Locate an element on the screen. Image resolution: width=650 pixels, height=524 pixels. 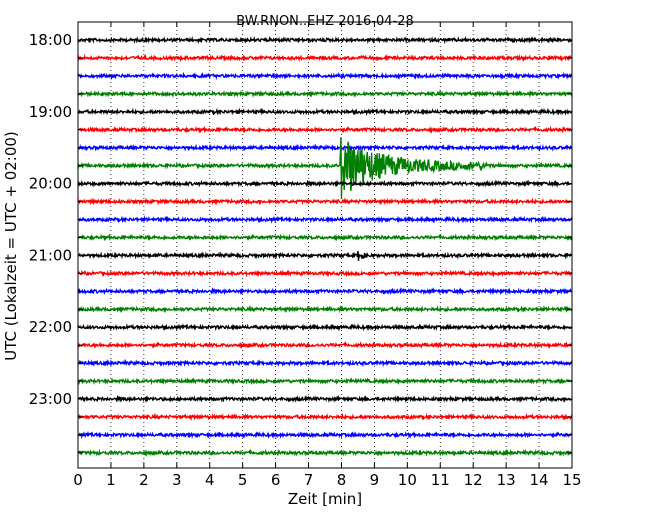
x-tick-label: 4 is located at coordinates (210, 480).